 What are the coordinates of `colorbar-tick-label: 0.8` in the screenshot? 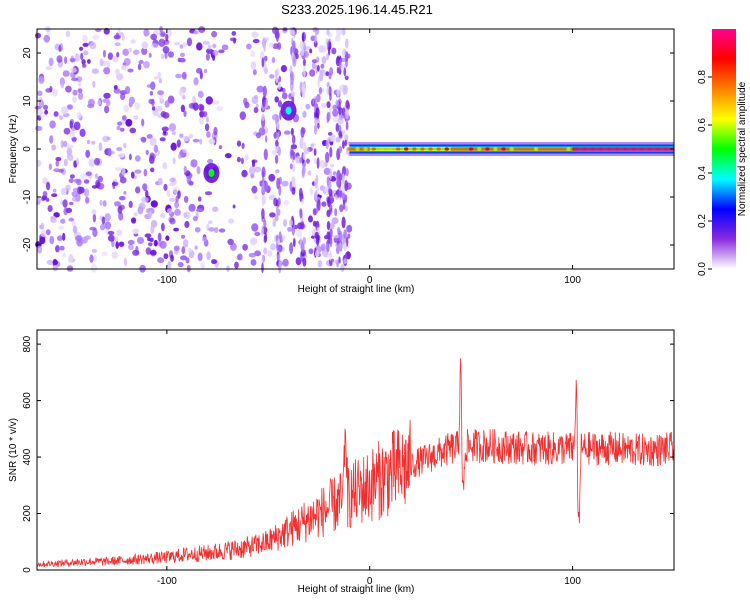 It's located at (702, 77).